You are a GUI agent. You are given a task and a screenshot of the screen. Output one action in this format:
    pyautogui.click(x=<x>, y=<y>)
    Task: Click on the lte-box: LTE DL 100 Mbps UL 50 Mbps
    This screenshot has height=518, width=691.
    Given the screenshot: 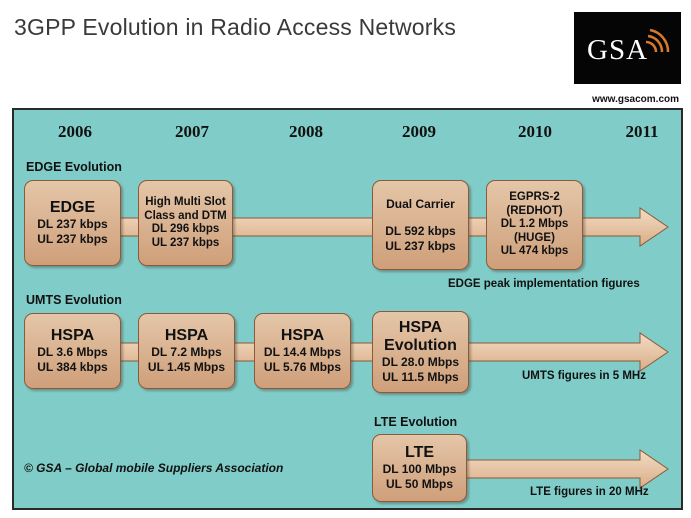 What is the action you would take?
    pyautogui.click(x=419, y=468)
    